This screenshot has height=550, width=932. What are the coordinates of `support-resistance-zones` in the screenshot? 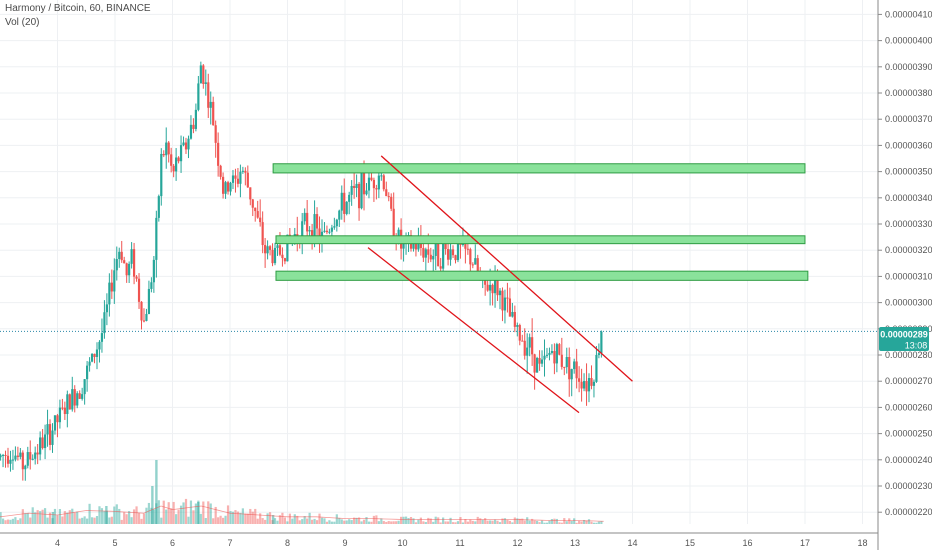 It's located at (540, 222).